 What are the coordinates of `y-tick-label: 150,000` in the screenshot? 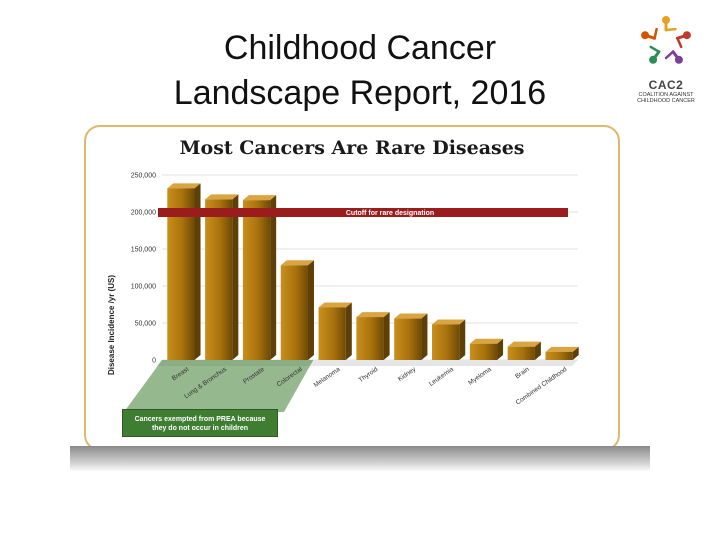 It's located at (143, 250).